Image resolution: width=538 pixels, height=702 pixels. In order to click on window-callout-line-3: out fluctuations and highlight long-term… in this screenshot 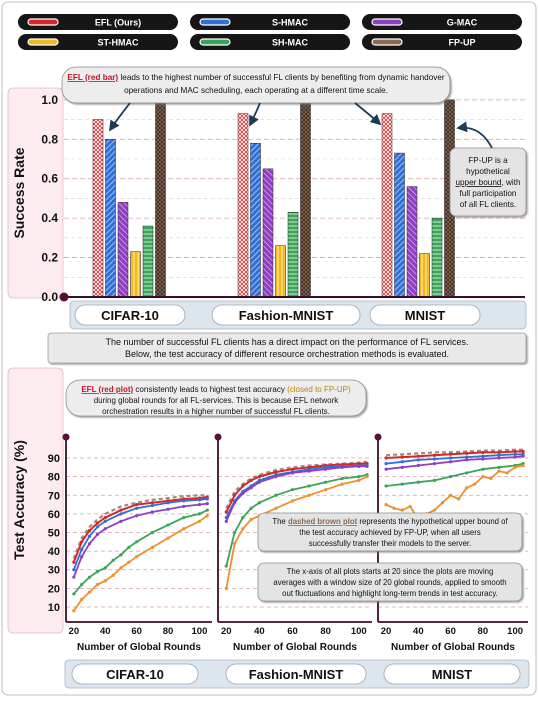, I will do `click(390, 593)`.